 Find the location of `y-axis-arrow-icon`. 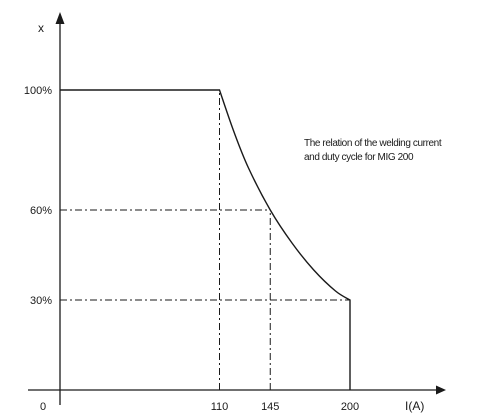

y-axis-arrow-icon is located at coordinates (60, 18).